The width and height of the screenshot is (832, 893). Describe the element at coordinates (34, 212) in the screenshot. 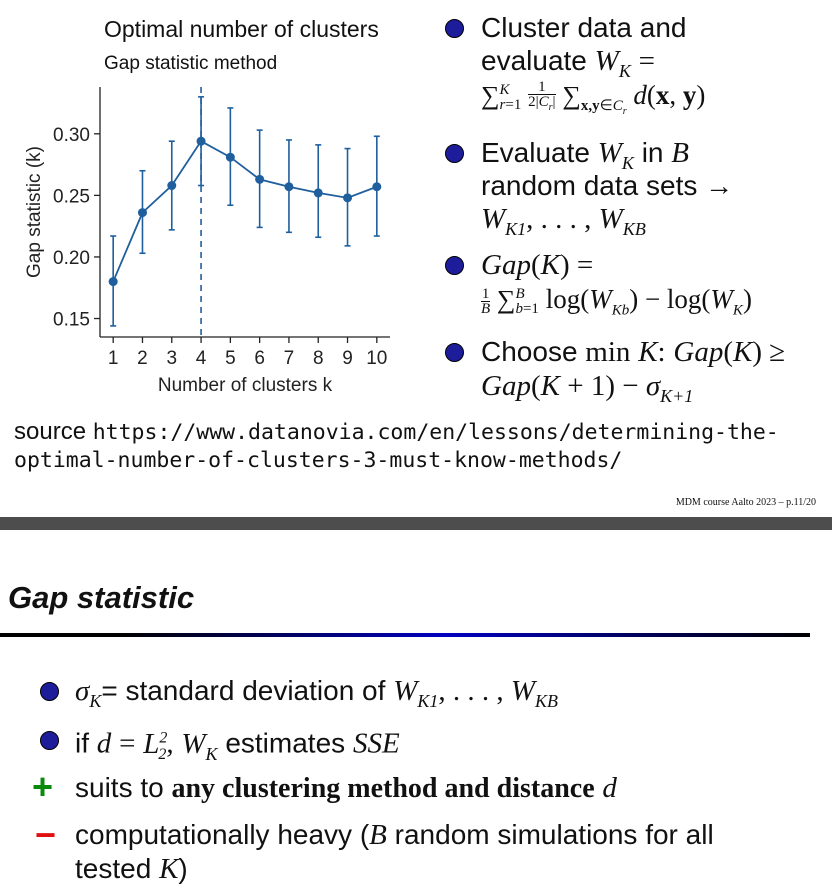

I see `y-axis-label: Gap statistic (k)` at that location.